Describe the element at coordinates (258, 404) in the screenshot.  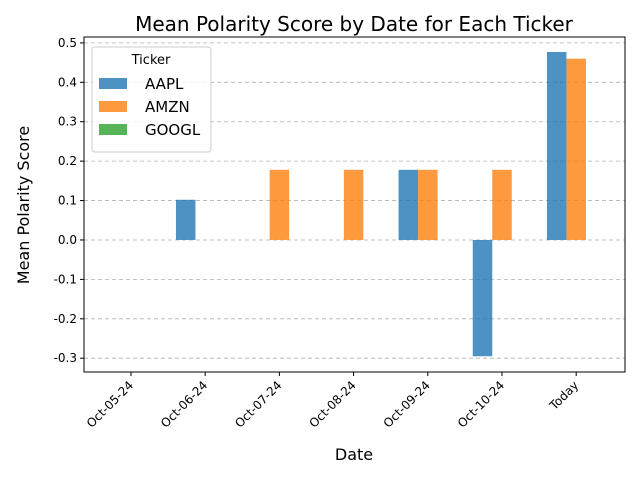
I see `x-tick-label: Oct-07-24` at that location.